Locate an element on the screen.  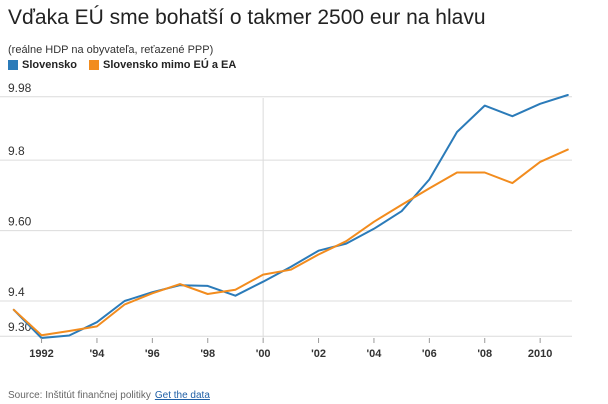
x-tick-label: '96 is located at coordinates (152, 354).